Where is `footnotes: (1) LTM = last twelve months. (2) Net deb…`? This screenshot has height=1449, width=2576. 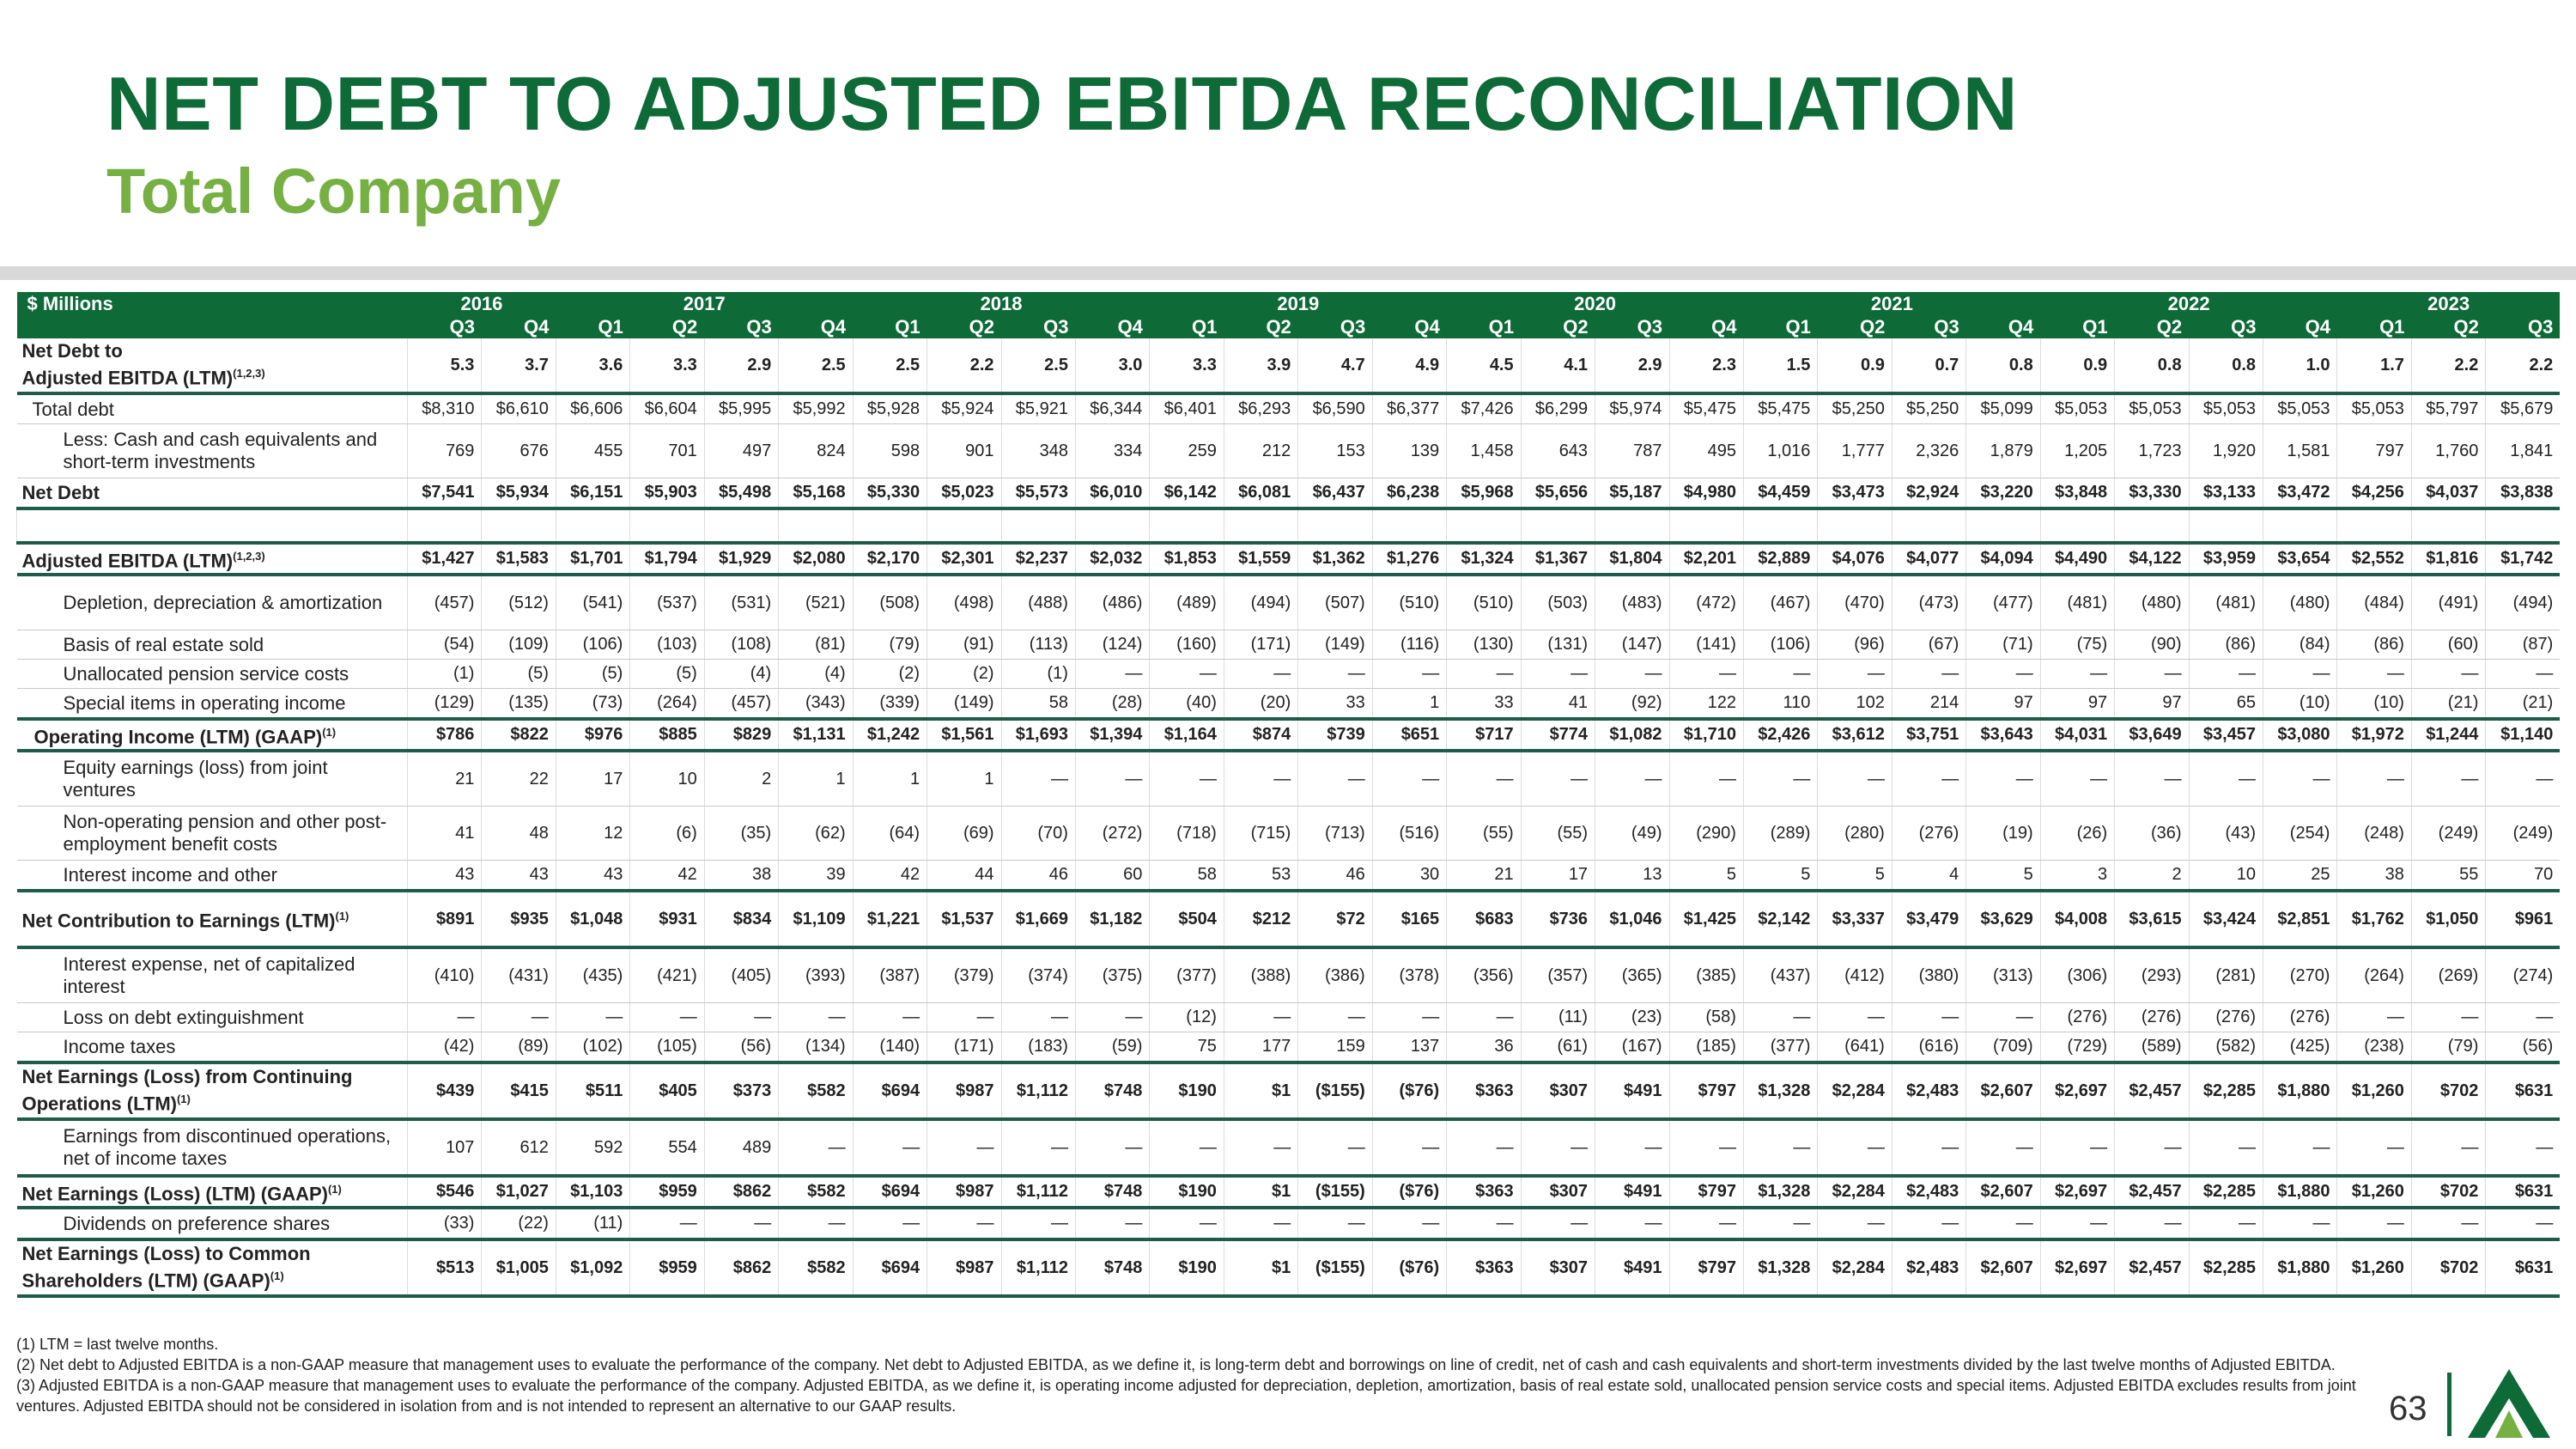 footnotes: (1) LTM = last twelve months. (2) Net deb… is located at coordinates (1218, 1375).